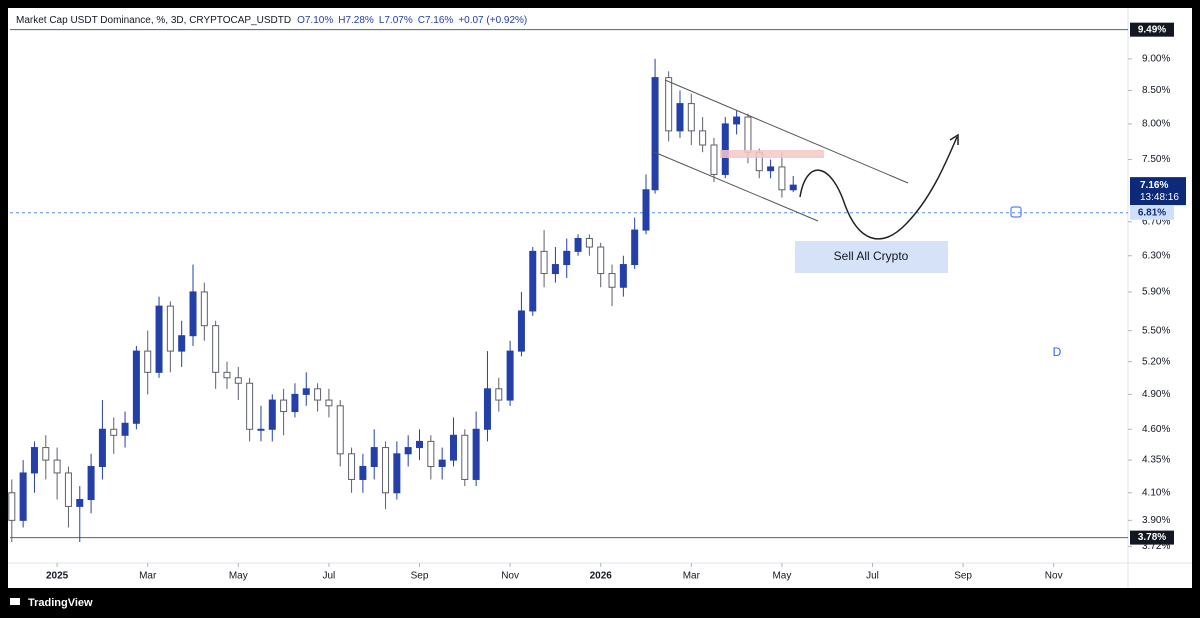 The height and width of the screenshot is (618, 1200). Describe the element at coordinates (601, 576) in the screenshot. I see `x-tick-label: 2026` at that location.